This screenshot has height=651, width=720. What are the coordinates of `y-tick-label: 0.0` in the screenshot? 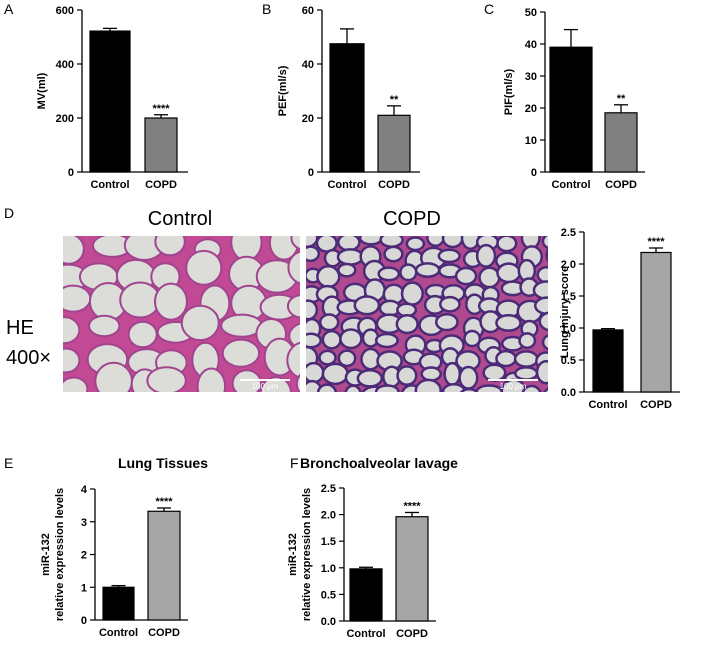 It's located at (328, 622).